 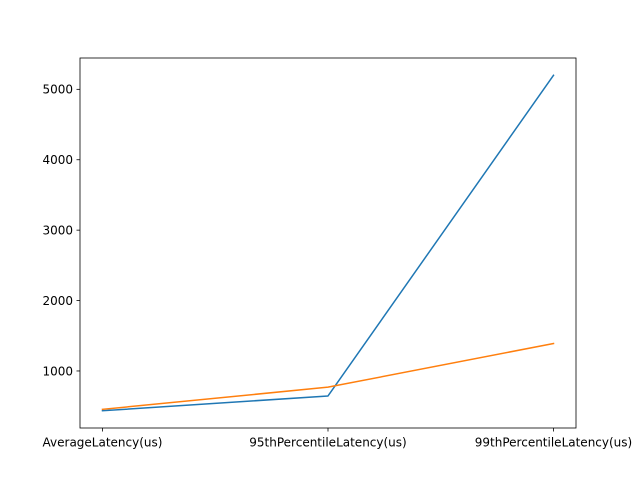 I want to click on x-tick-label: 95thPercentileLatency(us), so click(x=327, y=443).